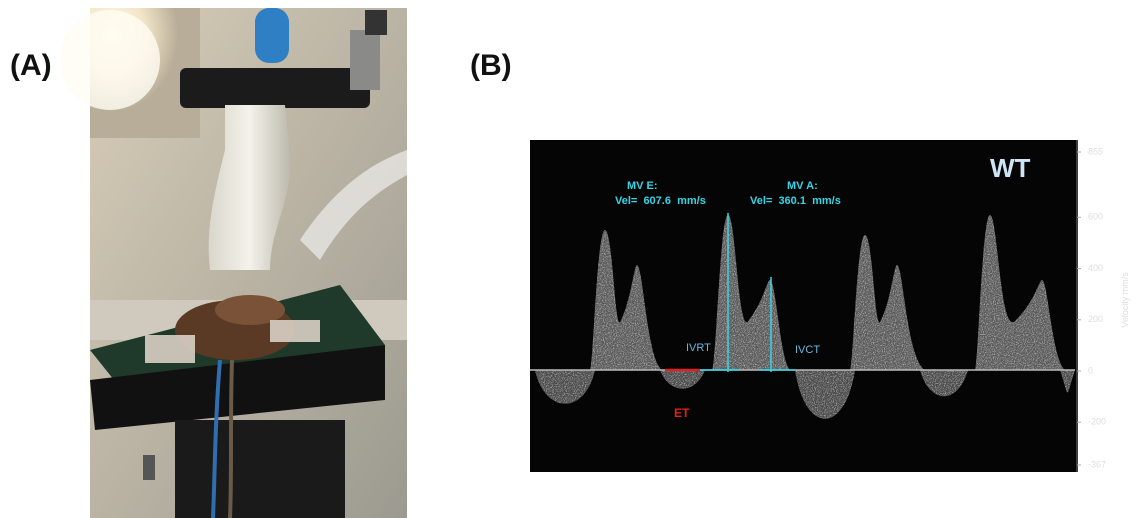  What do you see at coordinates (1010, 168) in the screenshot?
I see `group-label: WT` at bounding box center [1010, 168].